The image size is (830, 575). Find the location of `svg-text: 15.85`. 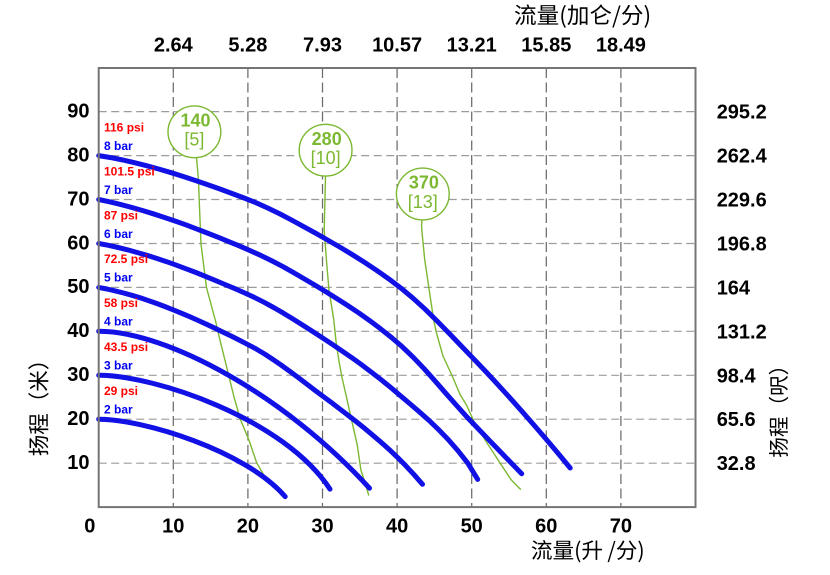

svg-text: 15.85 is located at coordinates (546, 45).